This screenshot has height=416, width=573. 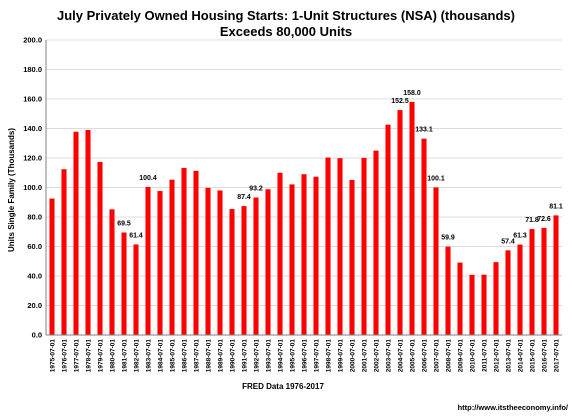 I want to click on x-tick-label: 1988-07-01, so click(x=208, y=356).